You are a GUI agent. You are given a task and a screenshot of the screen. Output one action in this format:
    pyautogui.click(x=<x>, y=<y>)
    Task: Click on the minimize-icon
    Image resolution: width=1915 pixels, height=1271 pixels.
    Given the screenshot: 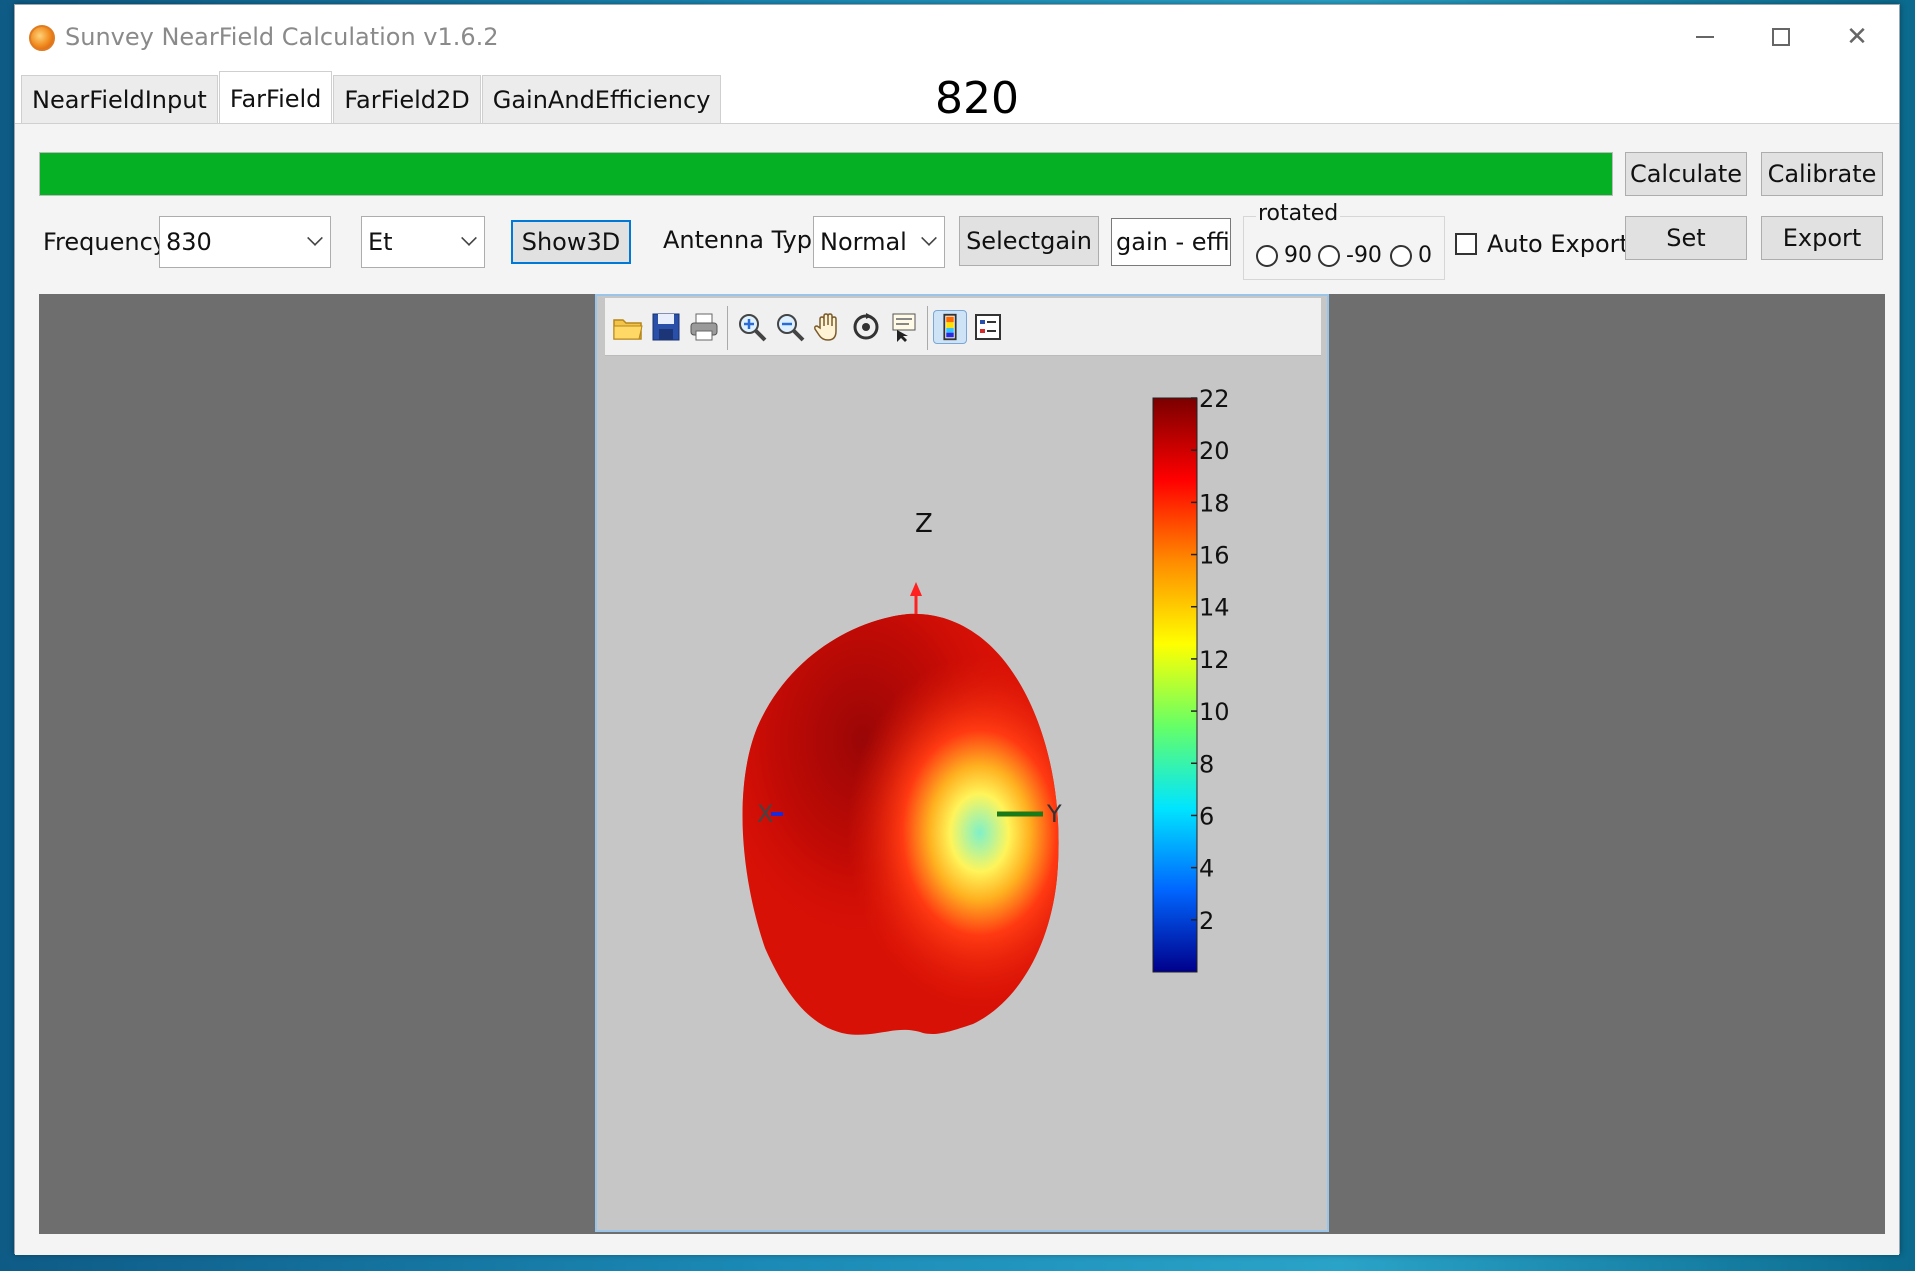 What is the action you would take?
    pyautogui.click(x=1705, y=37)
    